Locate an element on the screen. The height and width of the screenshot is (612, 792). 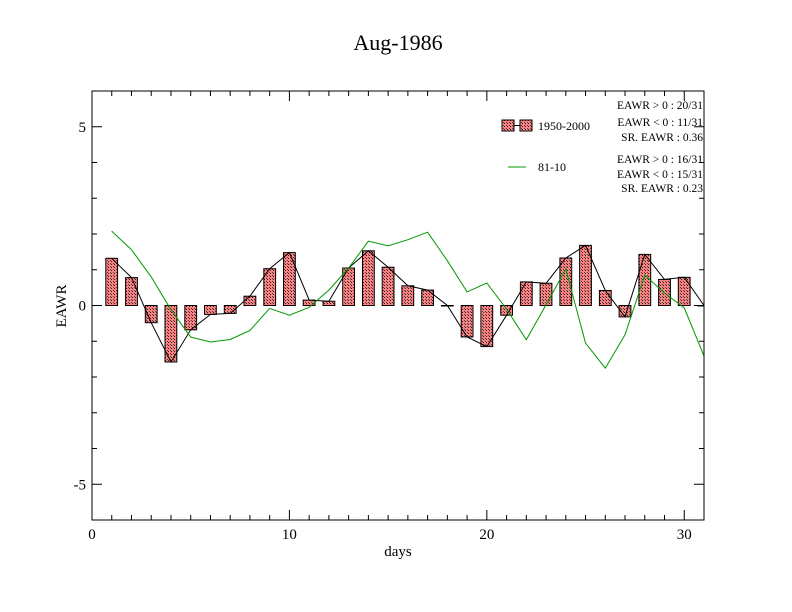
series-1950-2000-line is located at coordinates (407, 304).